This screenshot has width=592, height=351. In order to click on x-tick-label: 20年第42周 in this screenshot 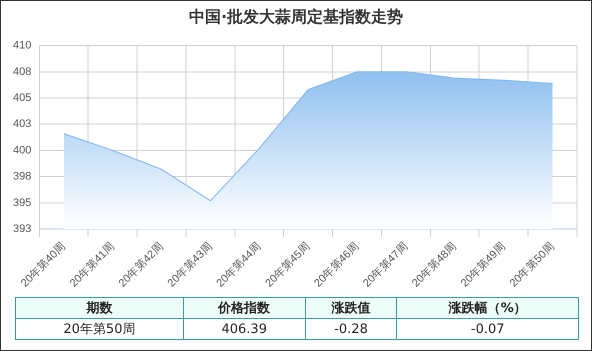, I will do `click(141, 265)`.